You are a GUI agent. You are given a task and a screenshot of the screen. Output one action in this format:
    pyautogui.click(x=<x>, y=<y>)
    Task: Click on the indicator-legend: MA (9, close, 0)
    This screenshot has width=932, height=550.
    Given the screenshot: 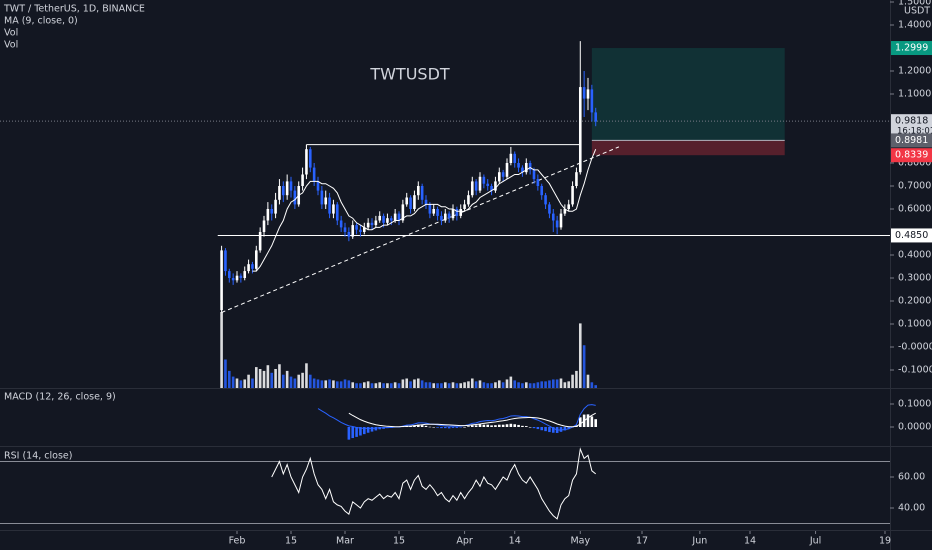 What is the action you would take?
    pyautogui.click(x=41, y=21)
    